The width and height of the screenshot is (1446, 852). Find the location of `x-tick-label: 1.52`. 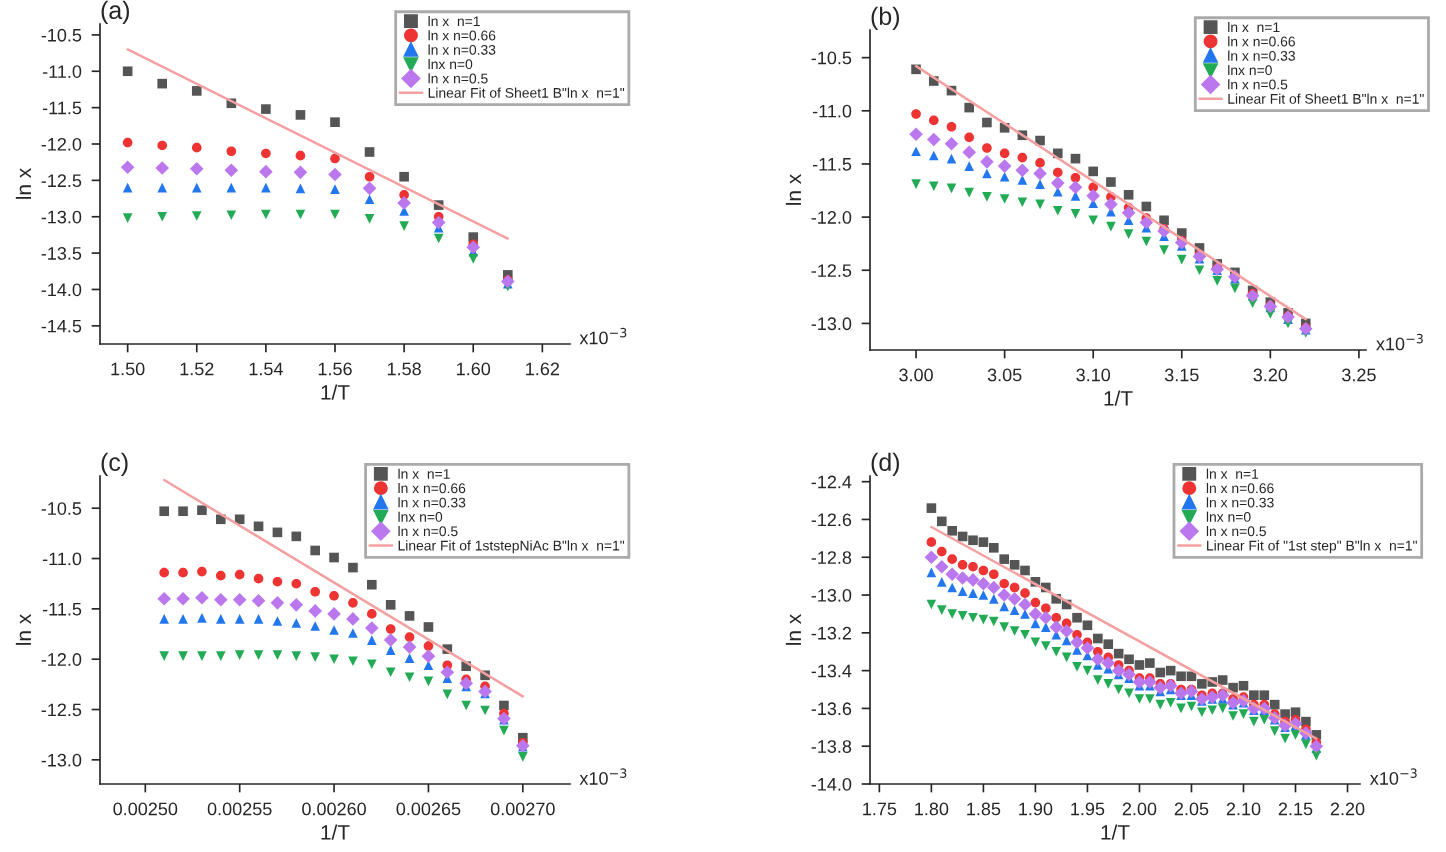

x-tick-label: 1.52 is located at coordinates (197, 369).